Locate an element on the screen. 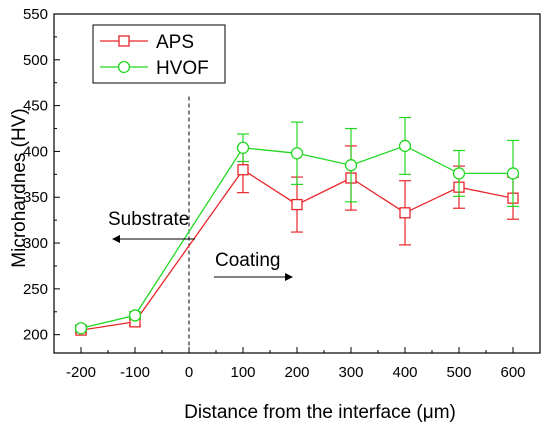  legend-hvof-marker is located at coordinates (124, 67).